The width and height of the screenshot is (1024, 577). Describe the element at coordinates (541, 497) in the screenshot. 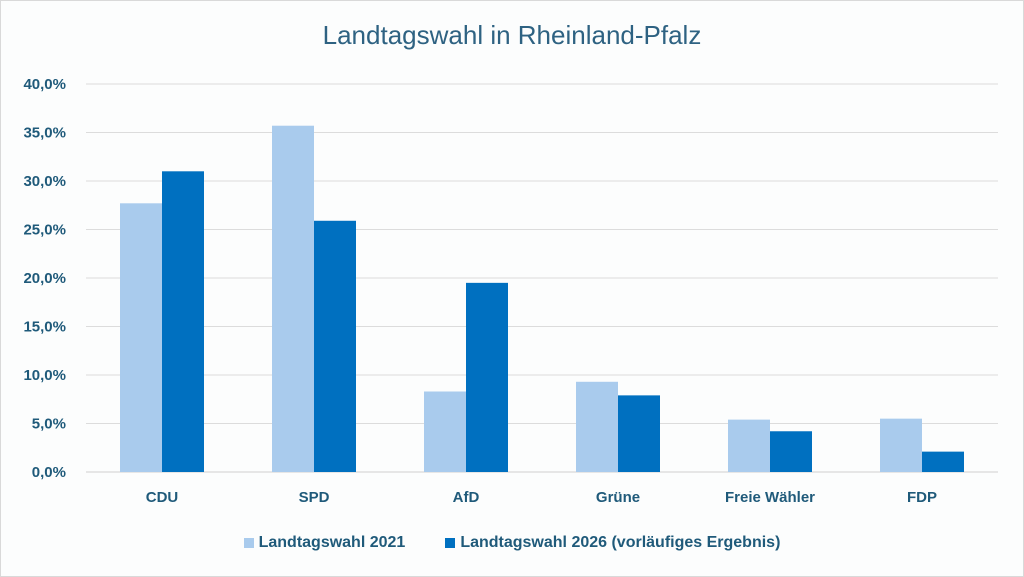

I see `x-axis-ticks: CDU SPD AfD Grüne Freie Wähler FDP` at that location.